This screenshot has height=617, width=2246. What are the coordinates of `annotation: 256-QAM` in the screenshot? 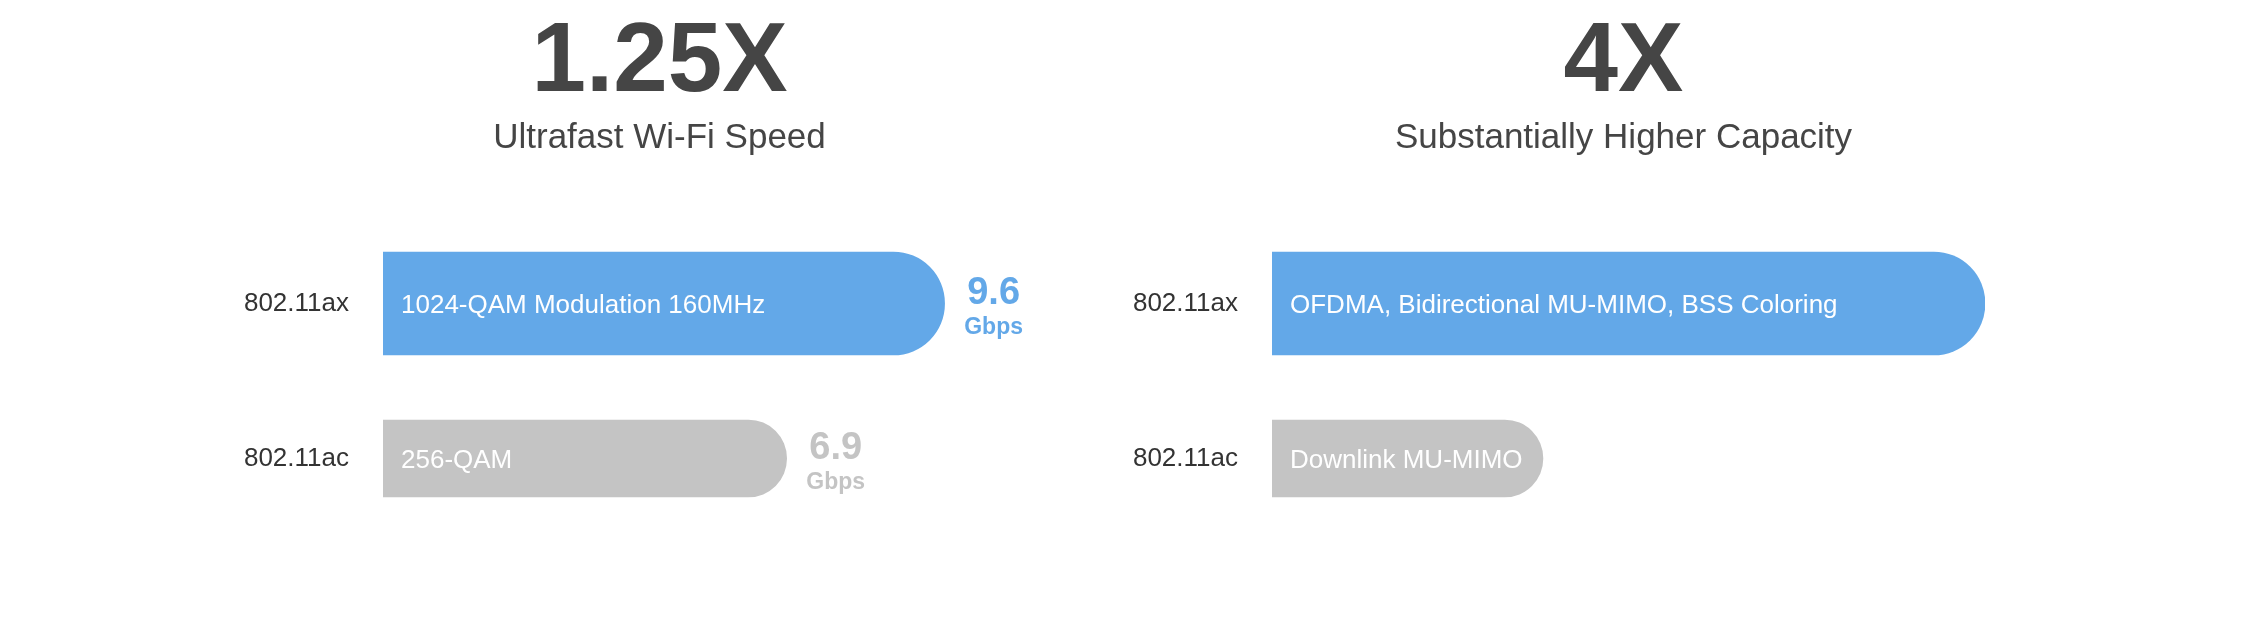 It's located at (457, 458).